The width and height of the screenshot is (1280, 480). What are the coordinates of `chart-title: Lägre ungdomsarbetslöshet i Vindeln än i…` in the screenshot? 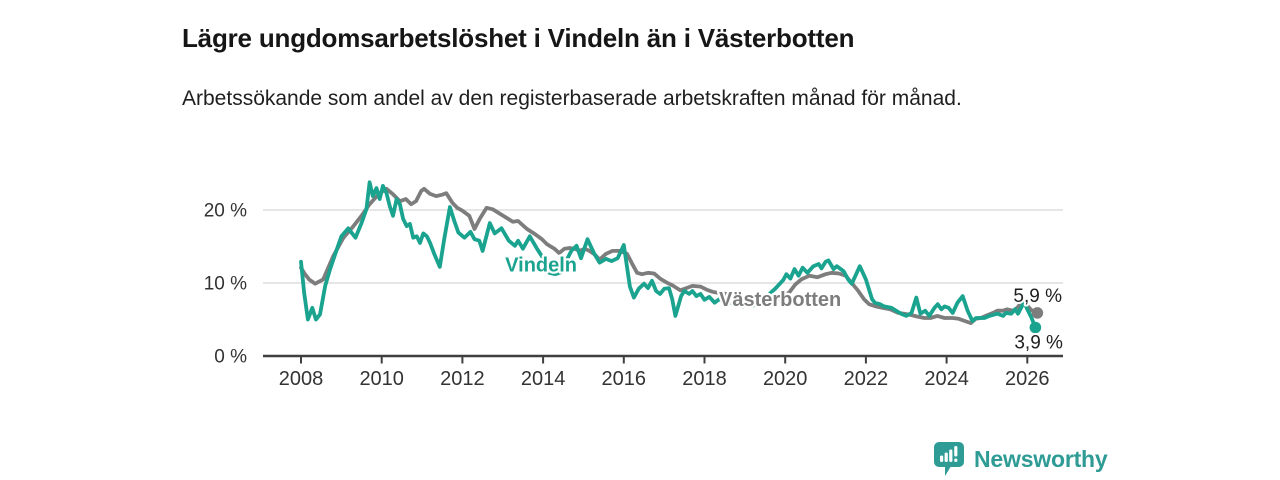 It's located at (518, 38).